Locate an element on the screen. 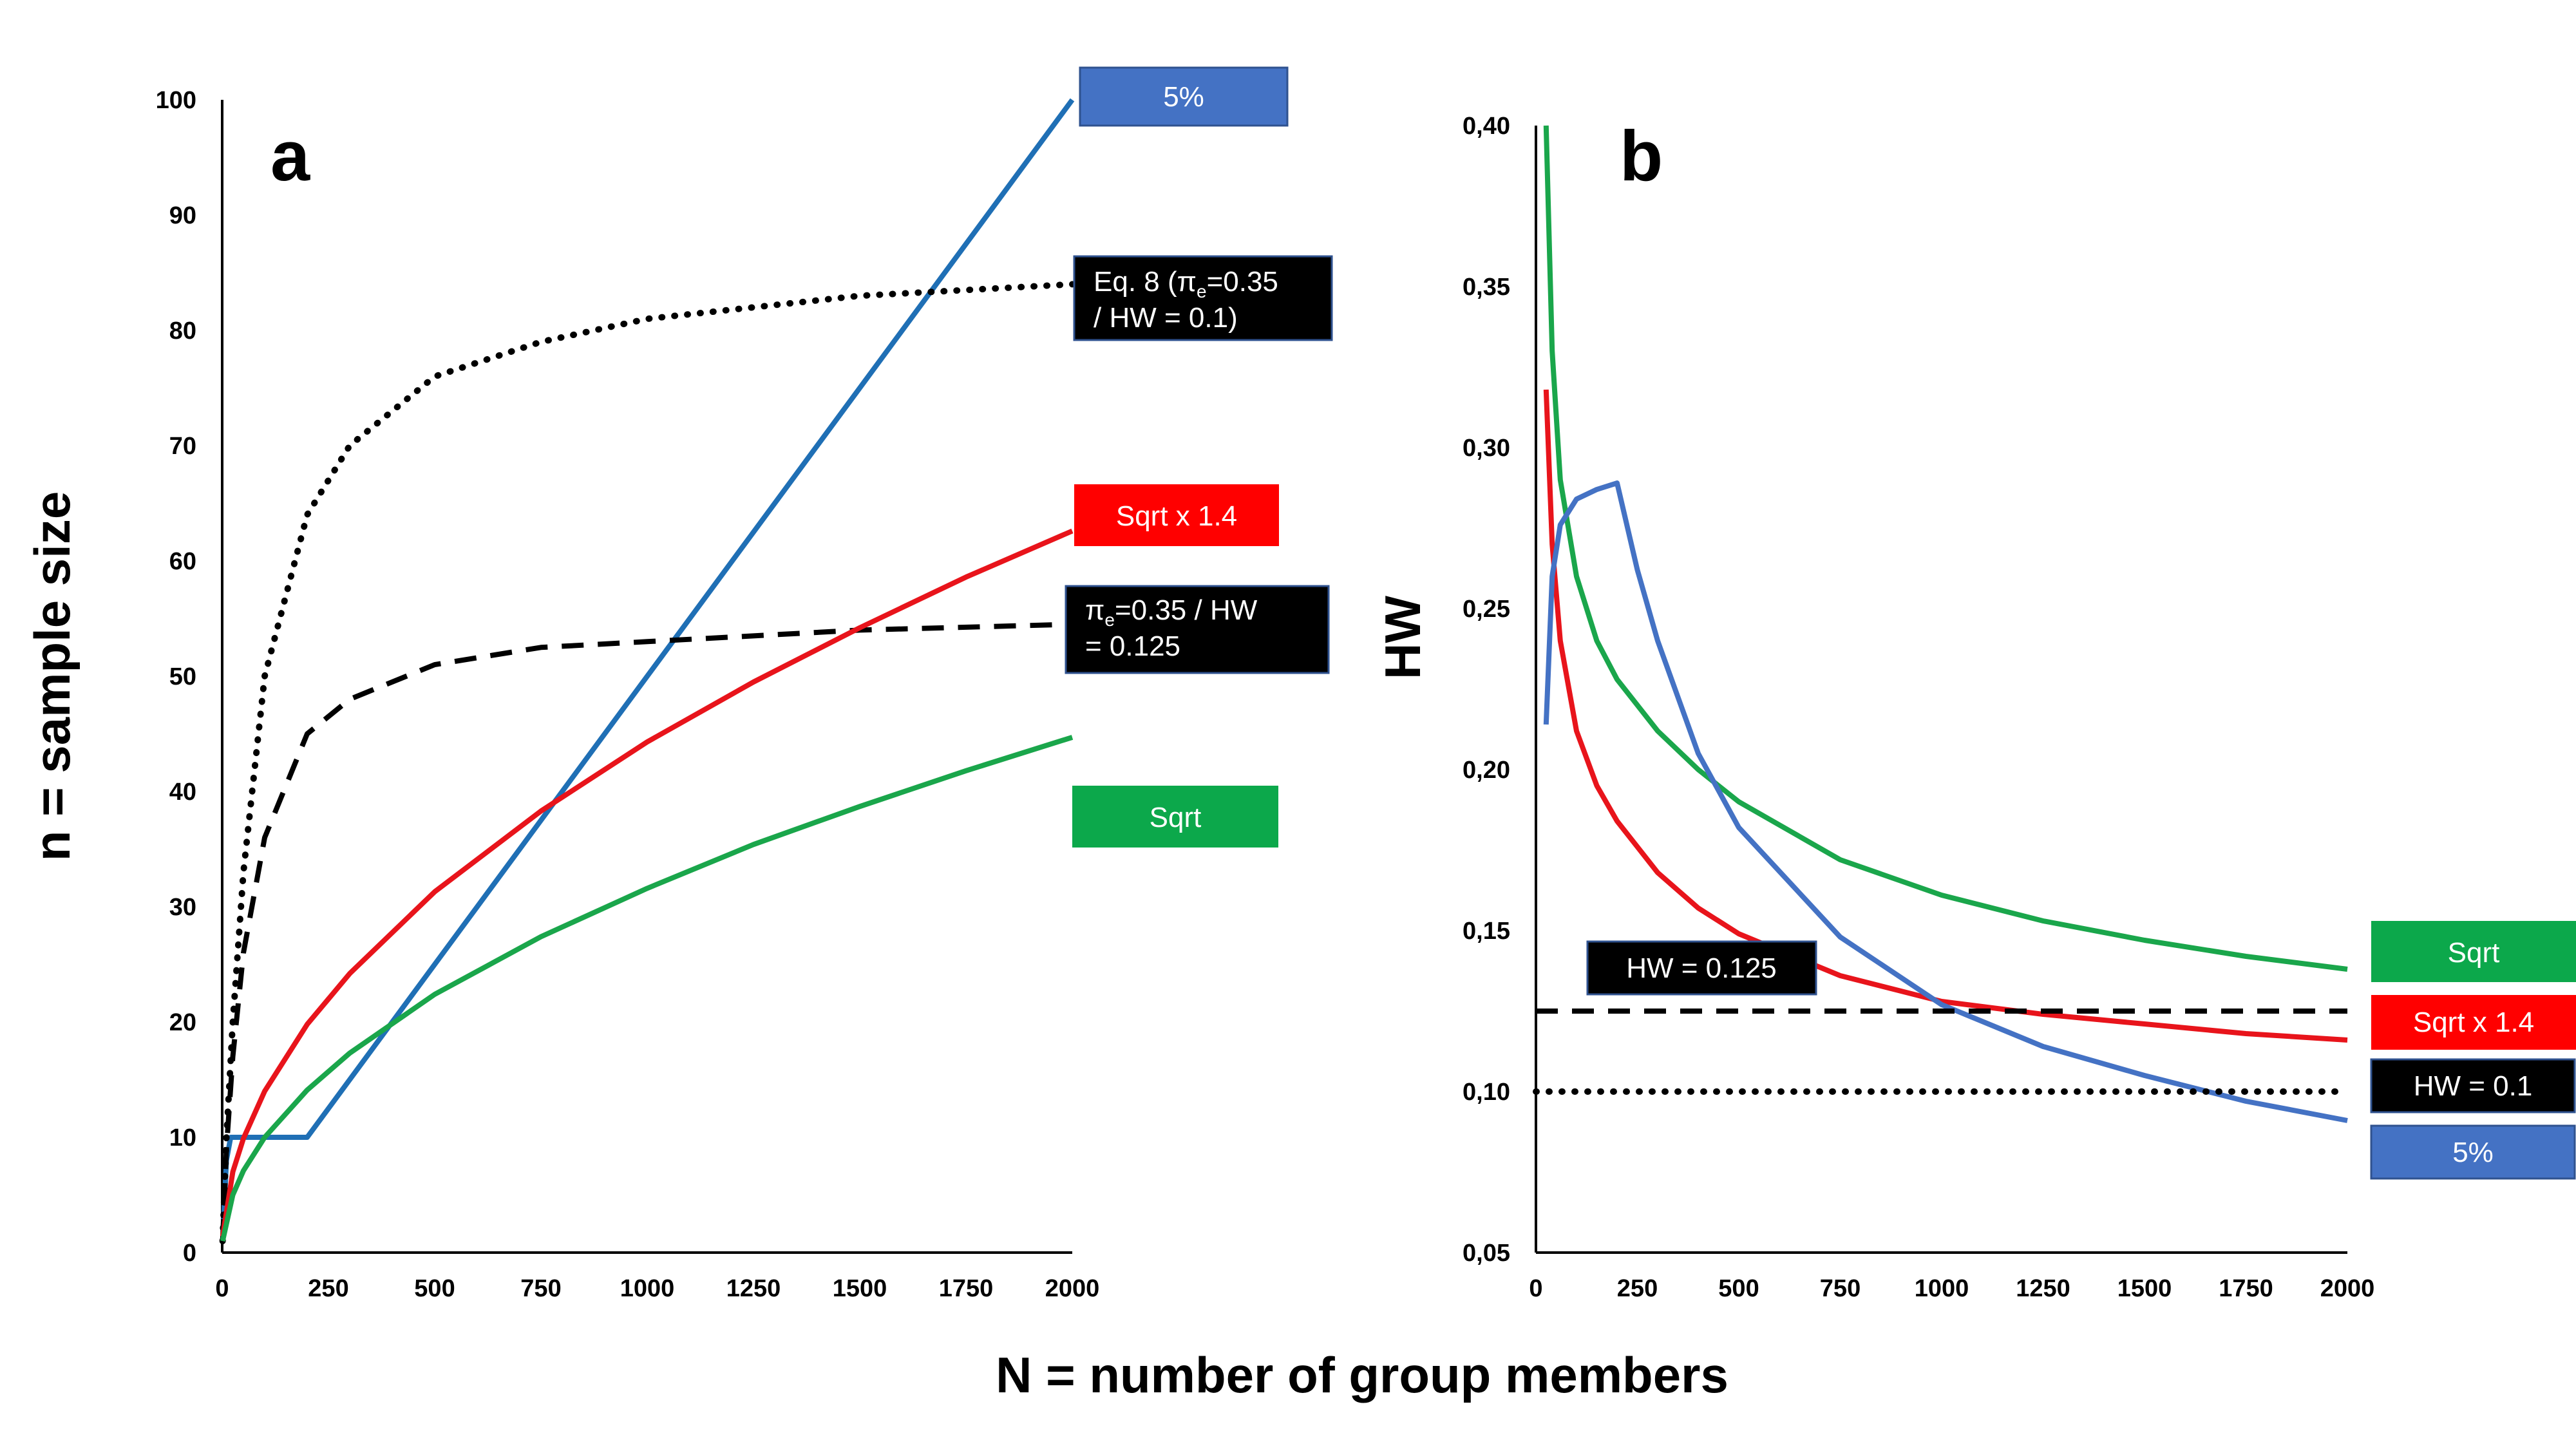 Image resolution: width=2576 pixels, height=1449 pixels. legend-box-5pct-a: 5% is located at coordinates (1184, 96).